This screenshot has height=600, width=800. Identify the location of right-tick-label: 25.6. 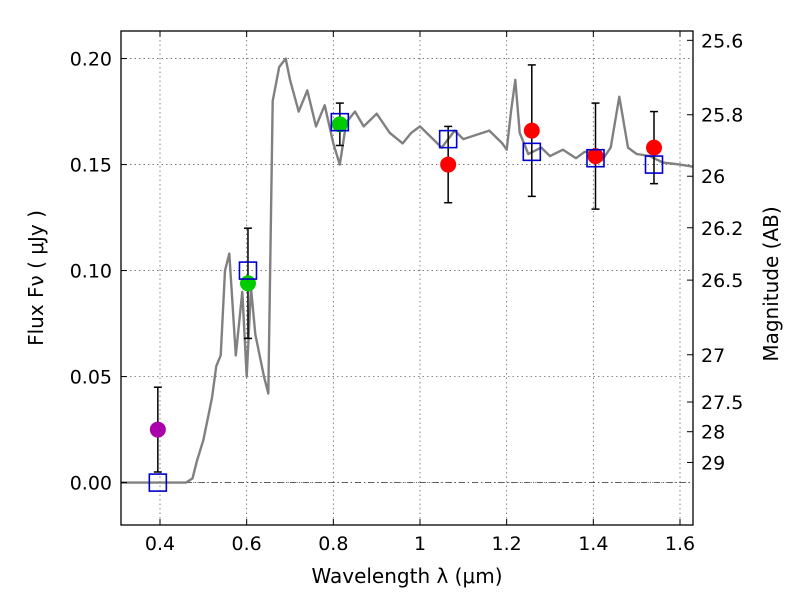
(722, 41).